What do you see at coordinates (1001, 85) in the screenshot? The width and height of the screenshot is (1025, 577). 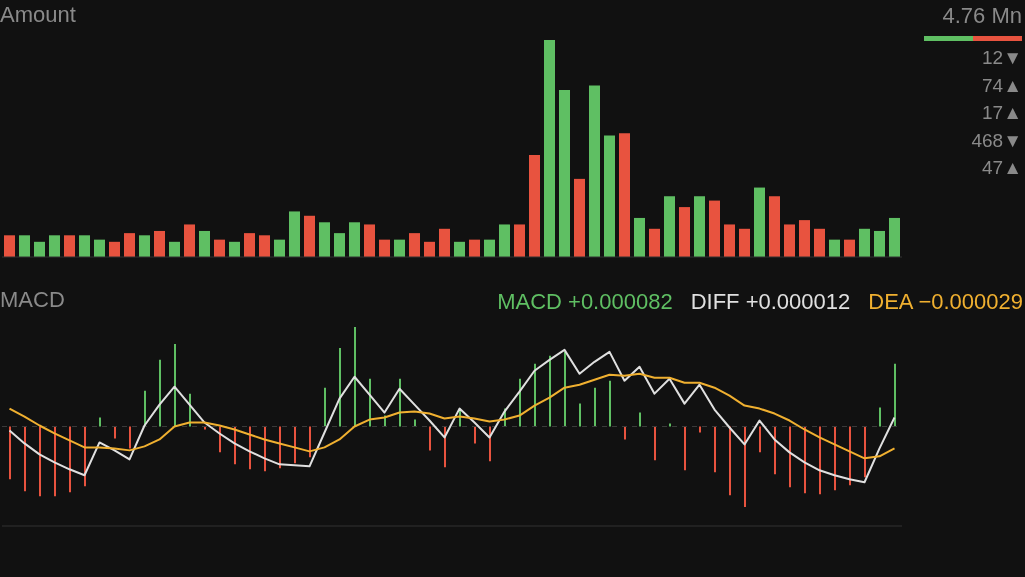 I see `text: 74▲` at bounding box center [1001, 85].